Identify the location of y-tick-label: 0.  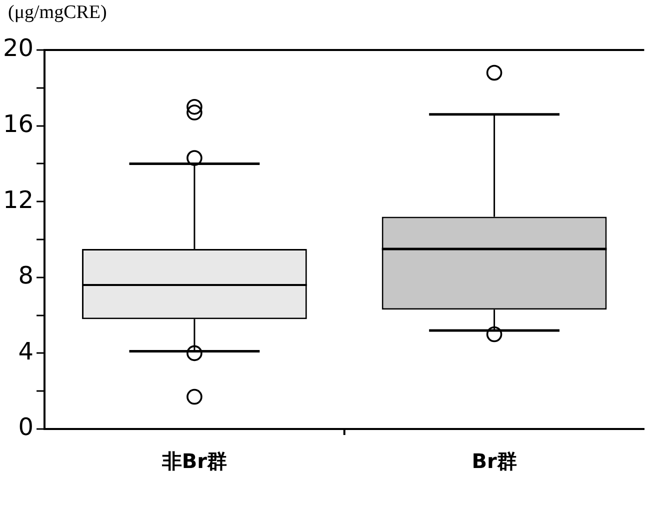
(26, 427).